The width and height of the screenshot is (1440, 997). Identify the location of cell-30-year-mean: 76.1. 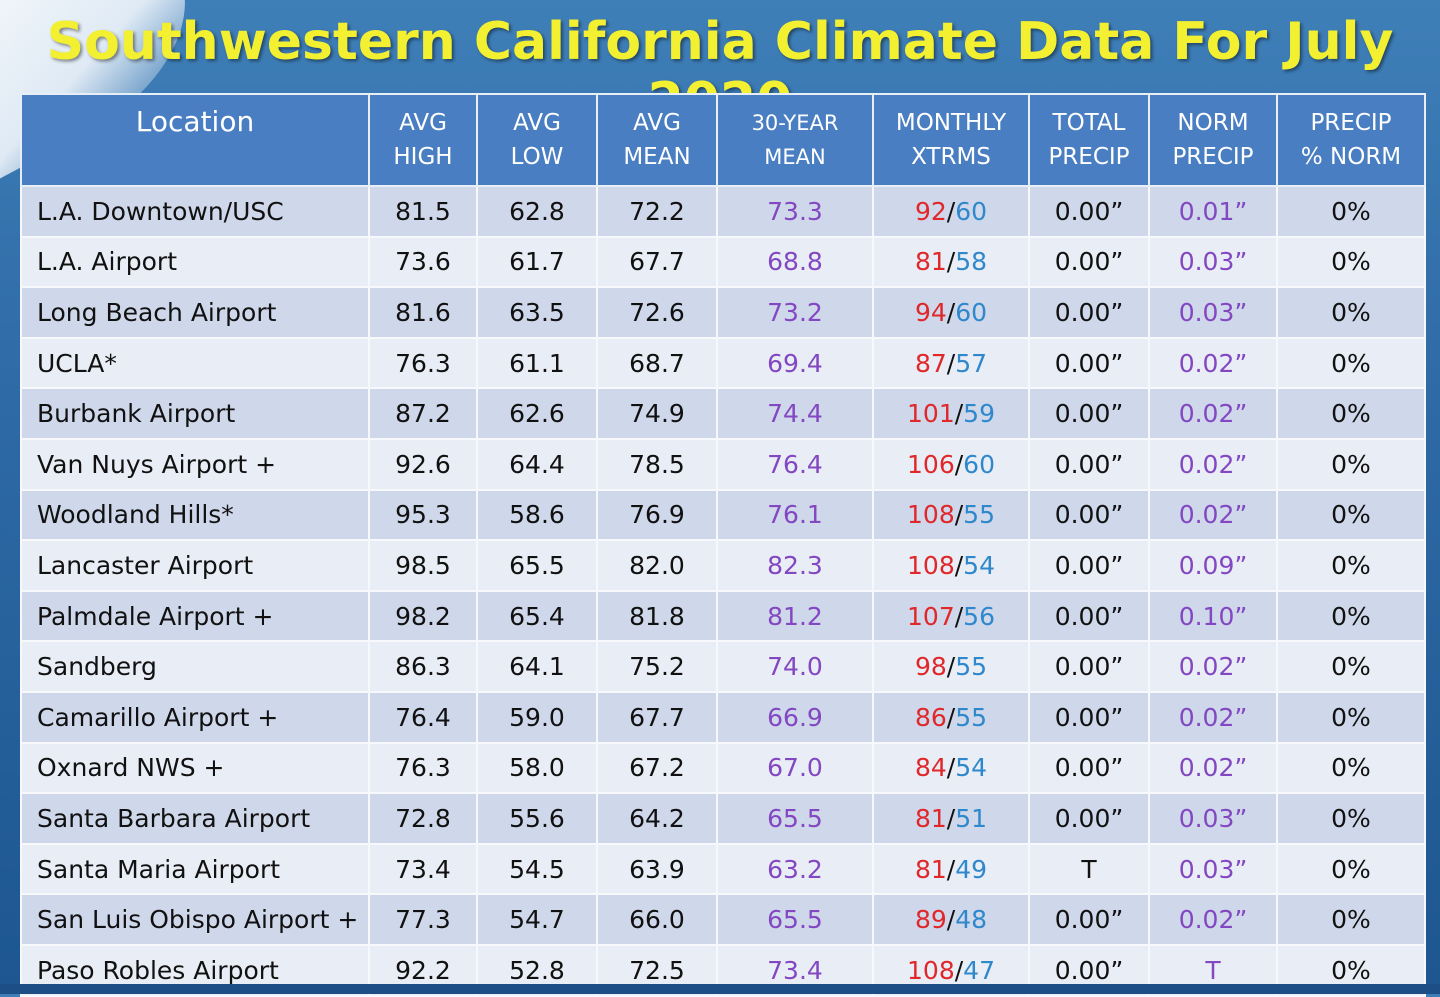
(795, 515).